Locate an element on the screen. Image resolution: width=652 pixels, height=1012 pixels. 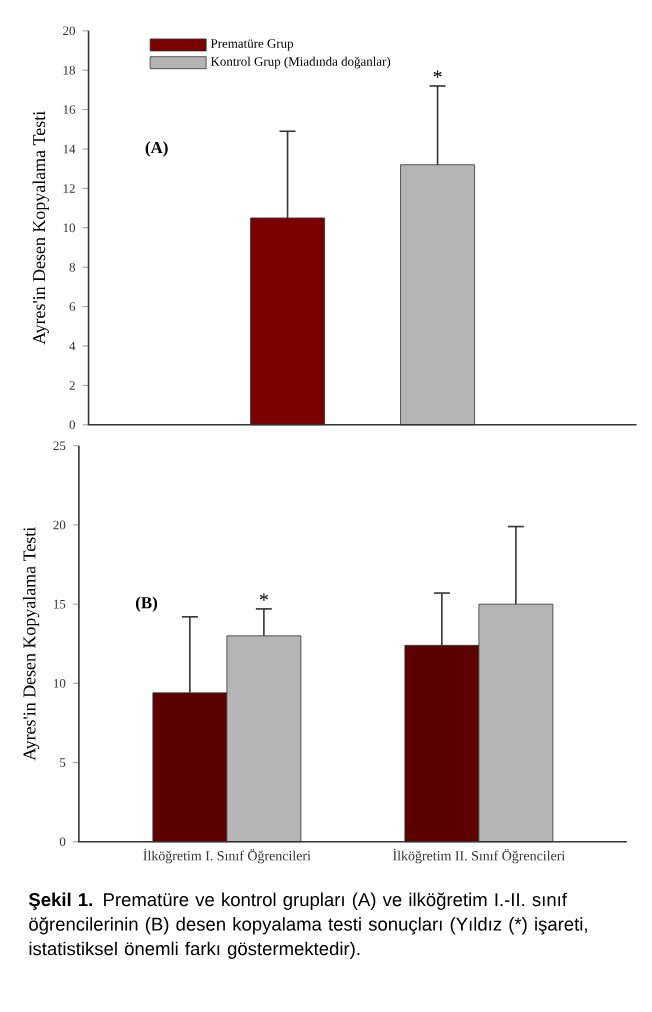
text: Şekil 1. Prematüre ve kontrol grupları (A) ve ilköğretim I.-II. sınıf öğrencilerinin (B) desen kopyalama testi sonuçları (Yıldız (*) işareti, istatistiksel önemli farkı göstermektedir). is located at coordinates (307, 925).